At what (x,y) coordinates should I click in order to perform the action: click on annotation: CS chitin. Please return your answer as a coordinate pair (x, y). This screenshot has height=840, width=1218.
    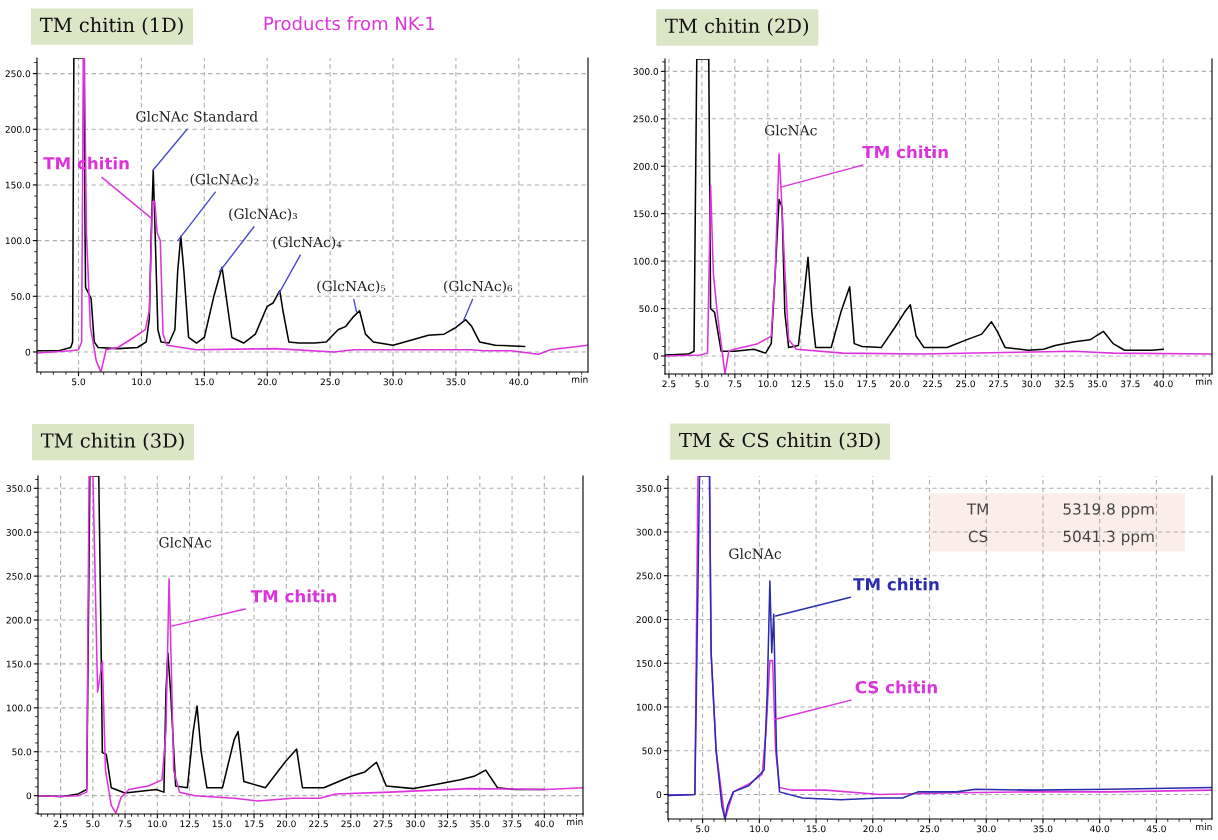
    Looking at the image, I should click on (896, 687).